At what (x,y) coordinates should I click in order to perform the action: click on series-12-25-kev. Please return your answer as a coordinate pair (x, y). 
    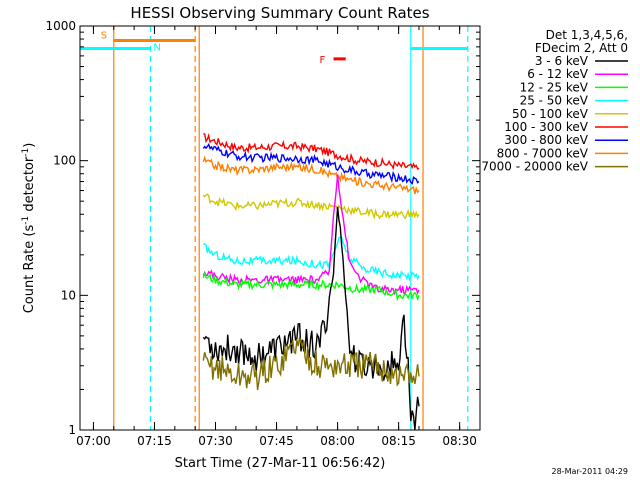
    Looking at the image, I should click on (311, 287).